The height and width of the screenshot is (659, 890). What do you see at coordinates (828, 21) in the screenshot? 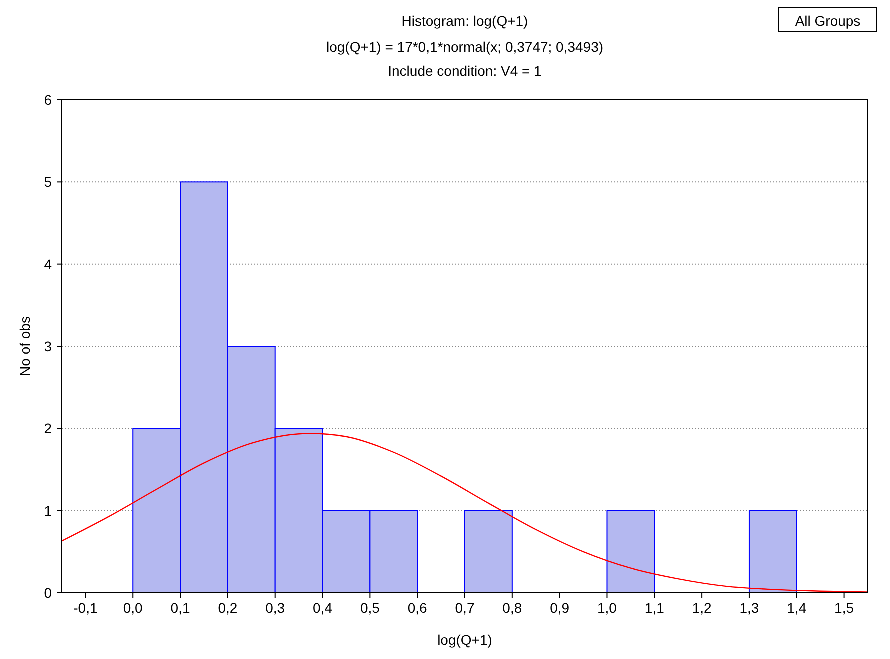
I see `text: All Groups` at bounding box center [828, 21].